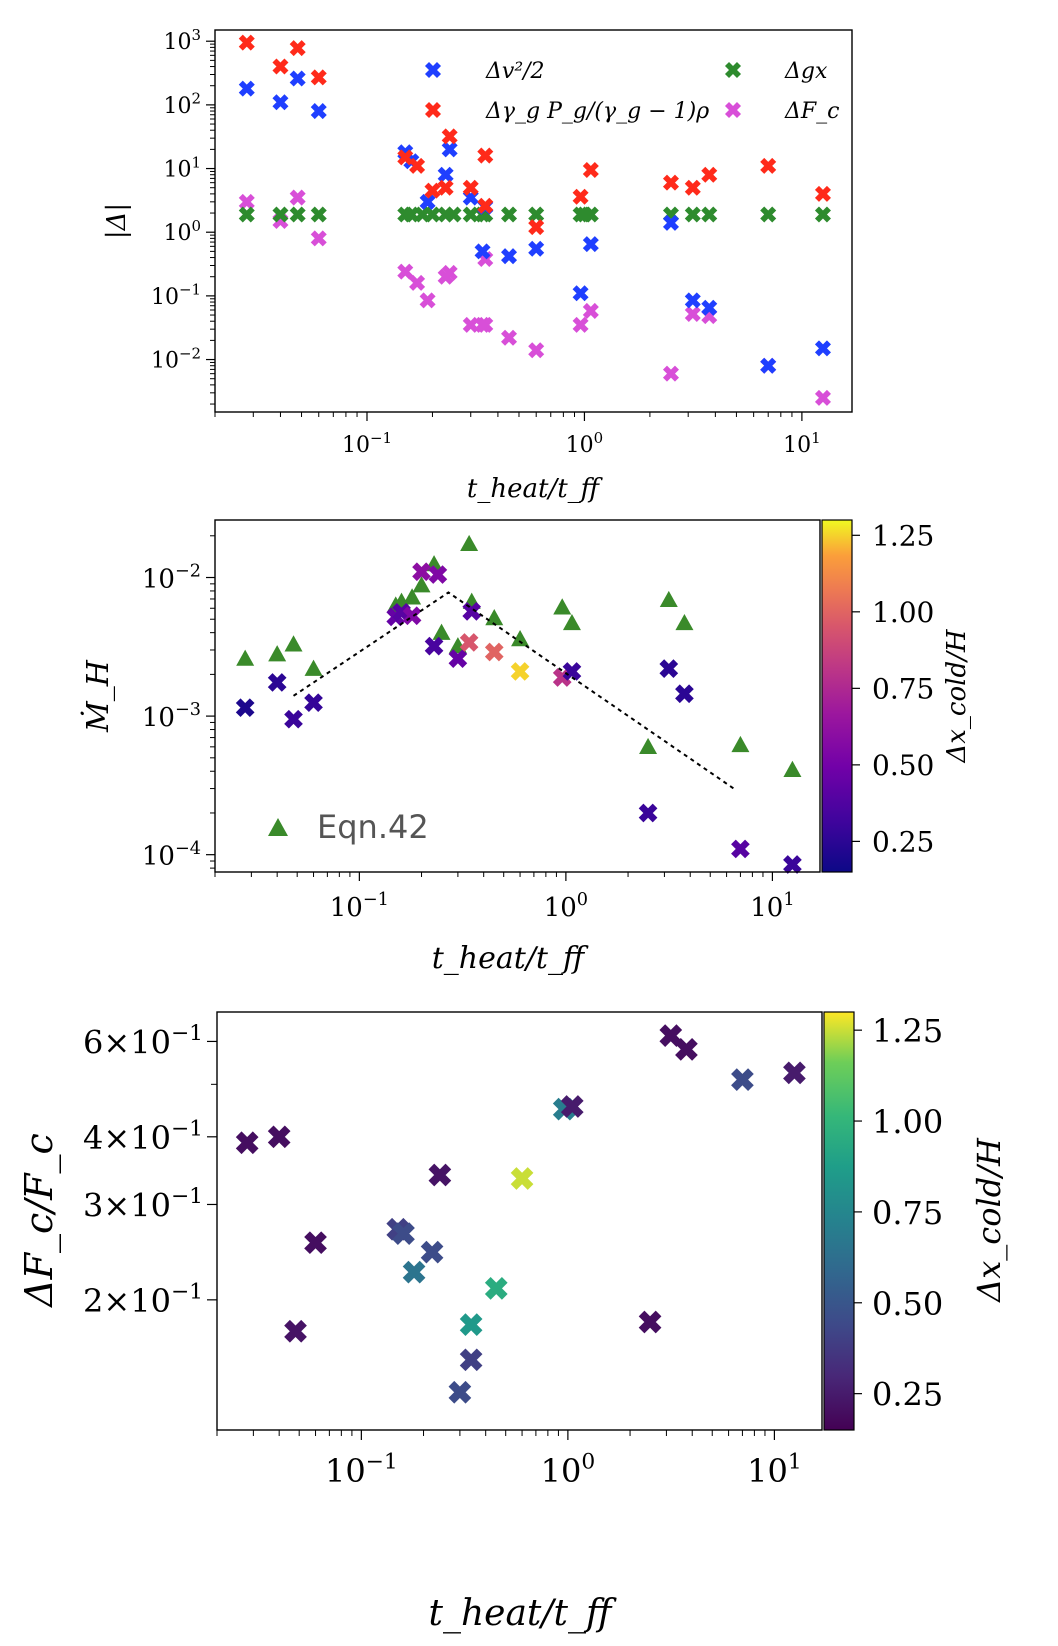 The image size is (1058, 1646). What do you see at coordinates (171, 578) in the screenshot?
I see `middle-y-tick-label: 10⁻²` at bounding box center [171, 578].